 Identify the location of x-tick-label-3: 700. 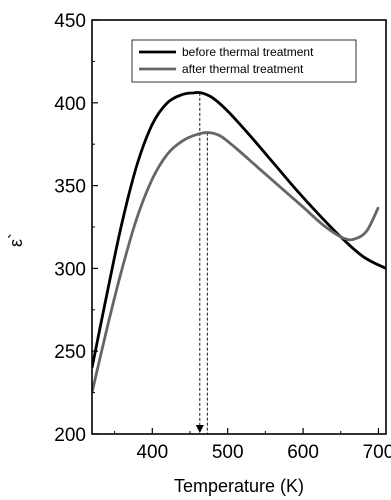
(377, 452).